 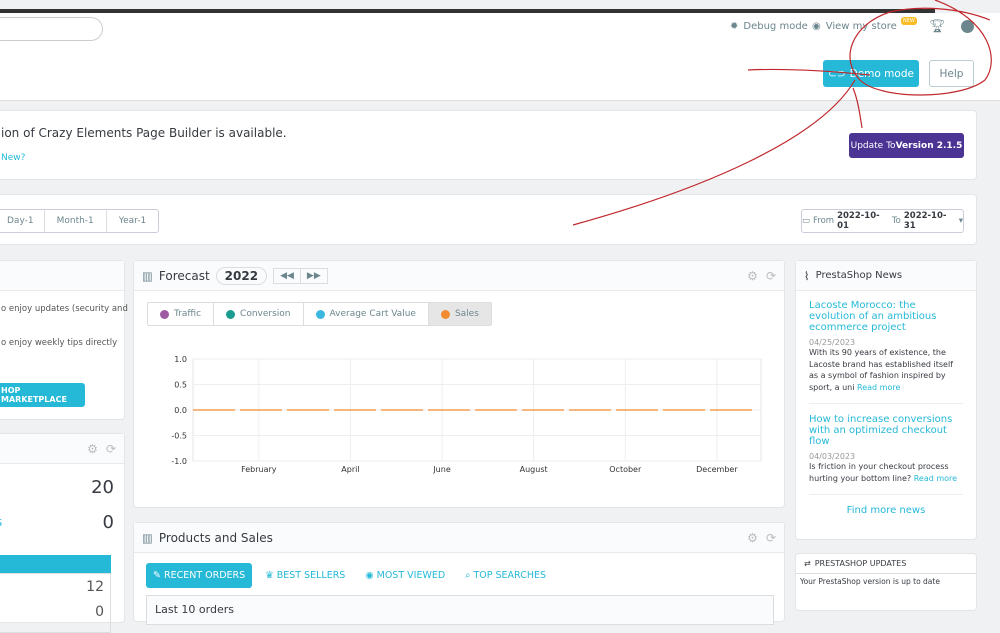 I want to click on stat-link: s, so click(x=1, y=522).